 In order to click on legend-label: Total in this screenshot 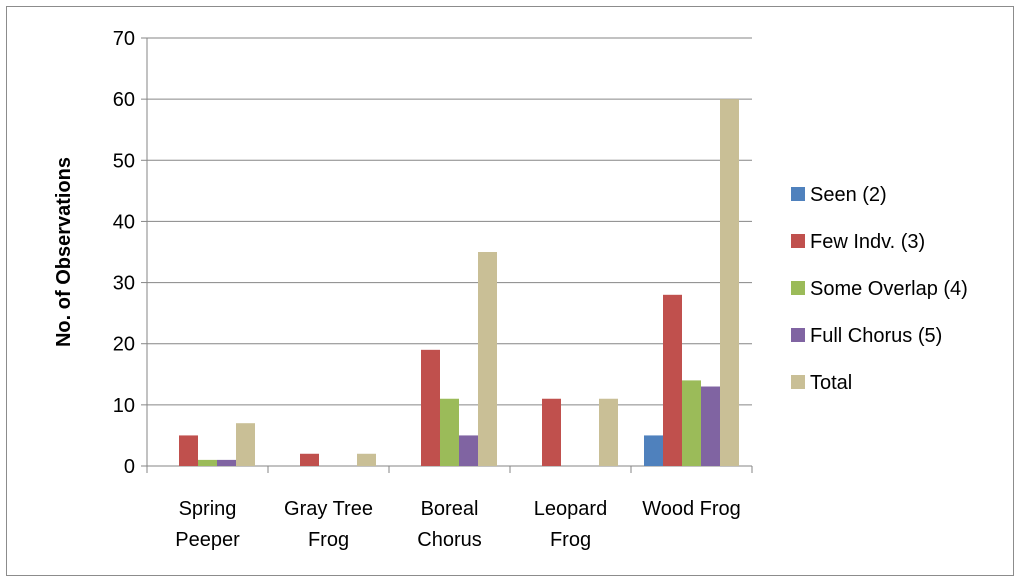, I will do `click(831, 383)`.